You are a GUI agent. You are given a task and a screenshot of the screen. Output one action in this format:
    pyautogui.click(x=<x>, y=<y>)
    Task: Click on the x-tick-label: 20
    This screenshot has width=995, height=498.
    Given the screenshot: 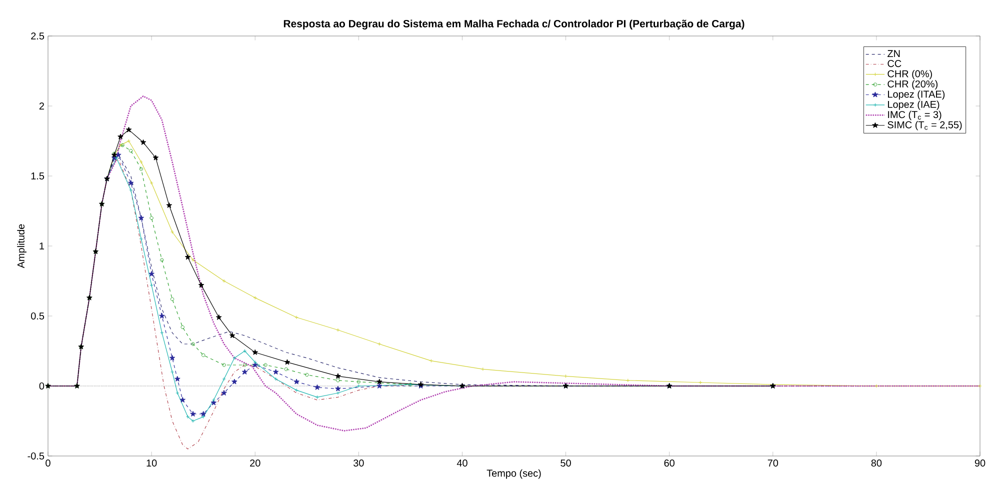 What is the action you would take?
    pyautogui.click(x=255, y=463)
    